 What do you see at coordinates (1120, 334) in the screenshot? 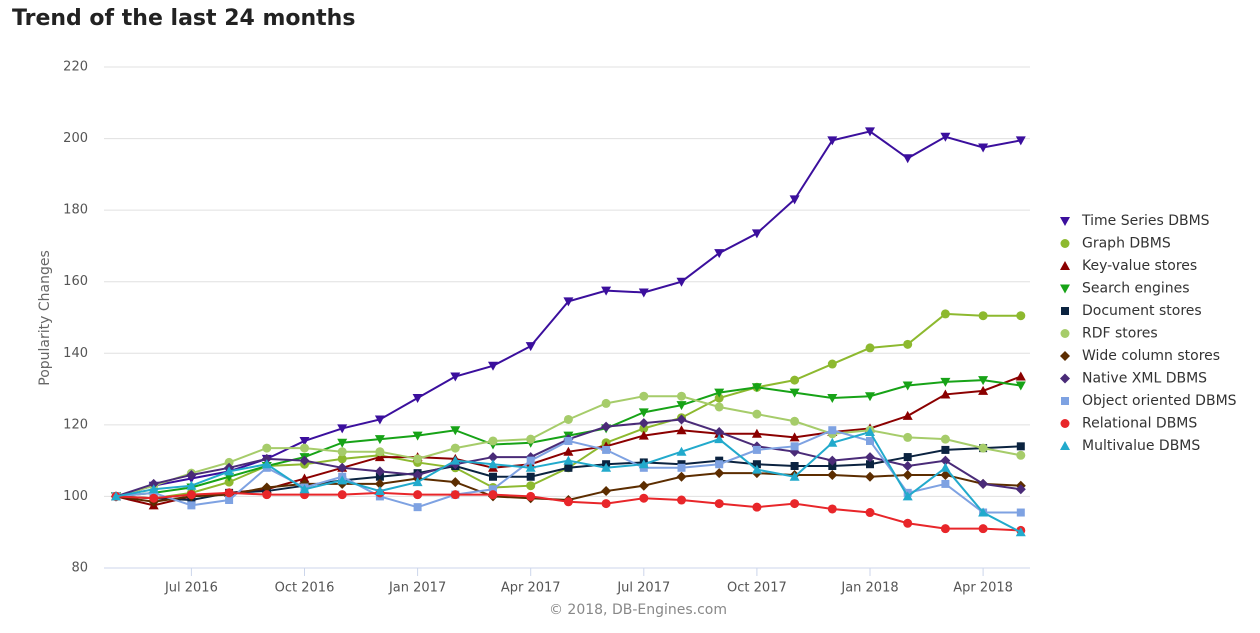
I see `legend-label: RDF stores` at bounding box center [1120, 334].